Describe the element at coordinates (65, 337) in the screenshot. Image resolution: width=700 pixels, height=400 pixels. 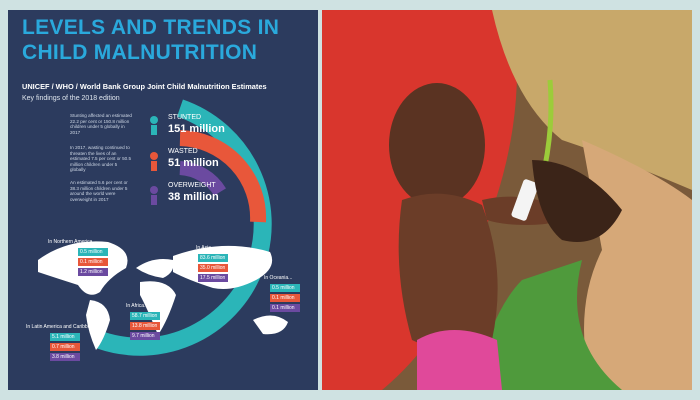
I see `region-value: 5.1 million` at that location.